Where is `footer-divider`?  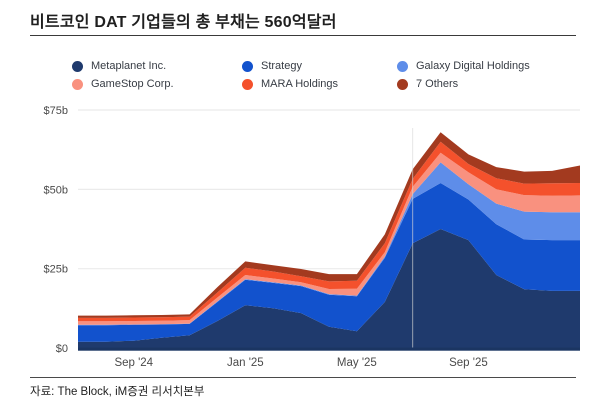 footer-divider is located at coordinates (303, 377).